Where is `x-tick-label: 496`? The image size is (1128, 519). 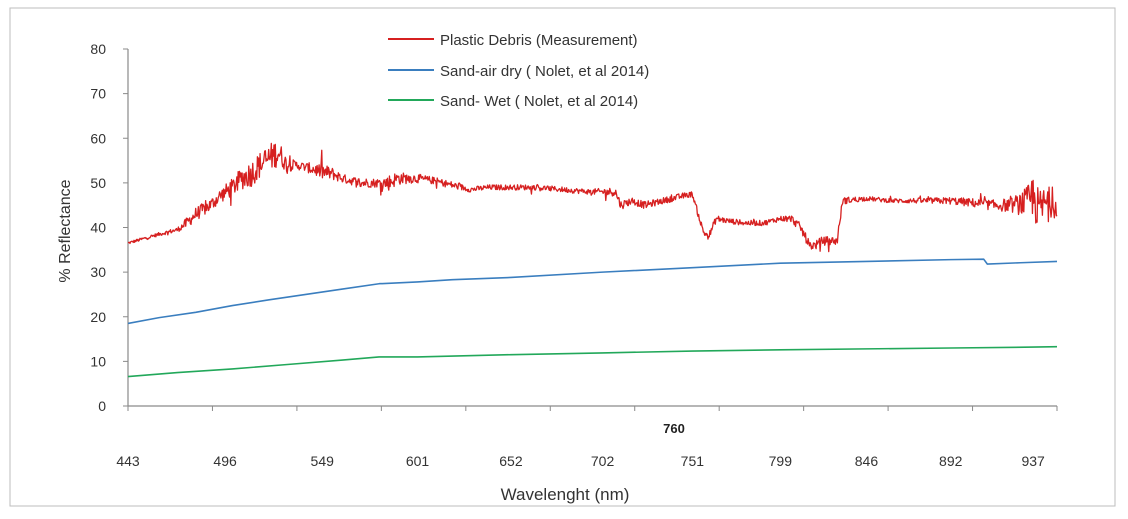 x-tick-label: 496 is located at coordinates (225, 461).